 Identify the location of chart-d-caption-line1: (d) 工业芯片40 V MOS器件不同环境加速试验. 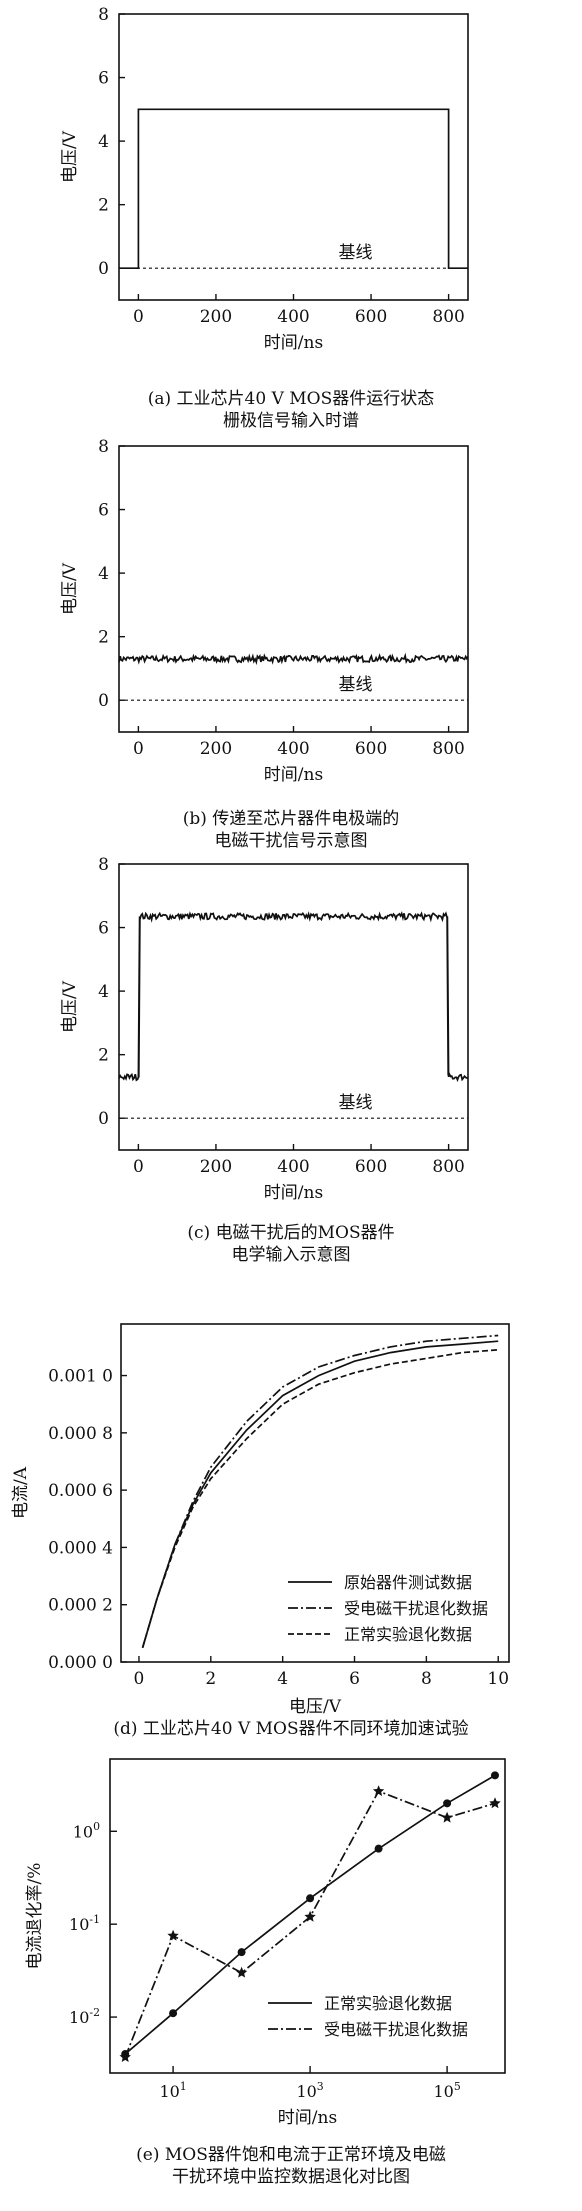
(291, 1729).